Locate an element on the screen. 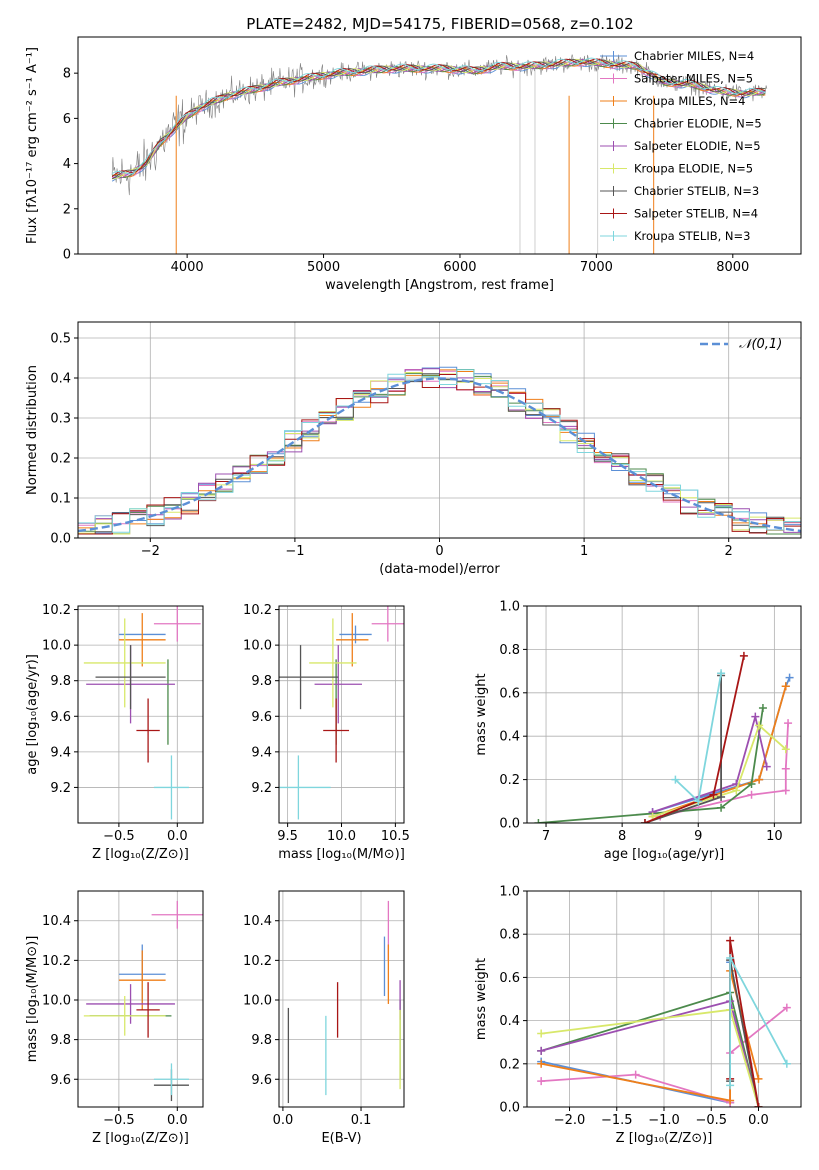 The height and width of the screenshot is (1170, 819). x-tick-label: −1.5 is located at coordinates (617, 1120).